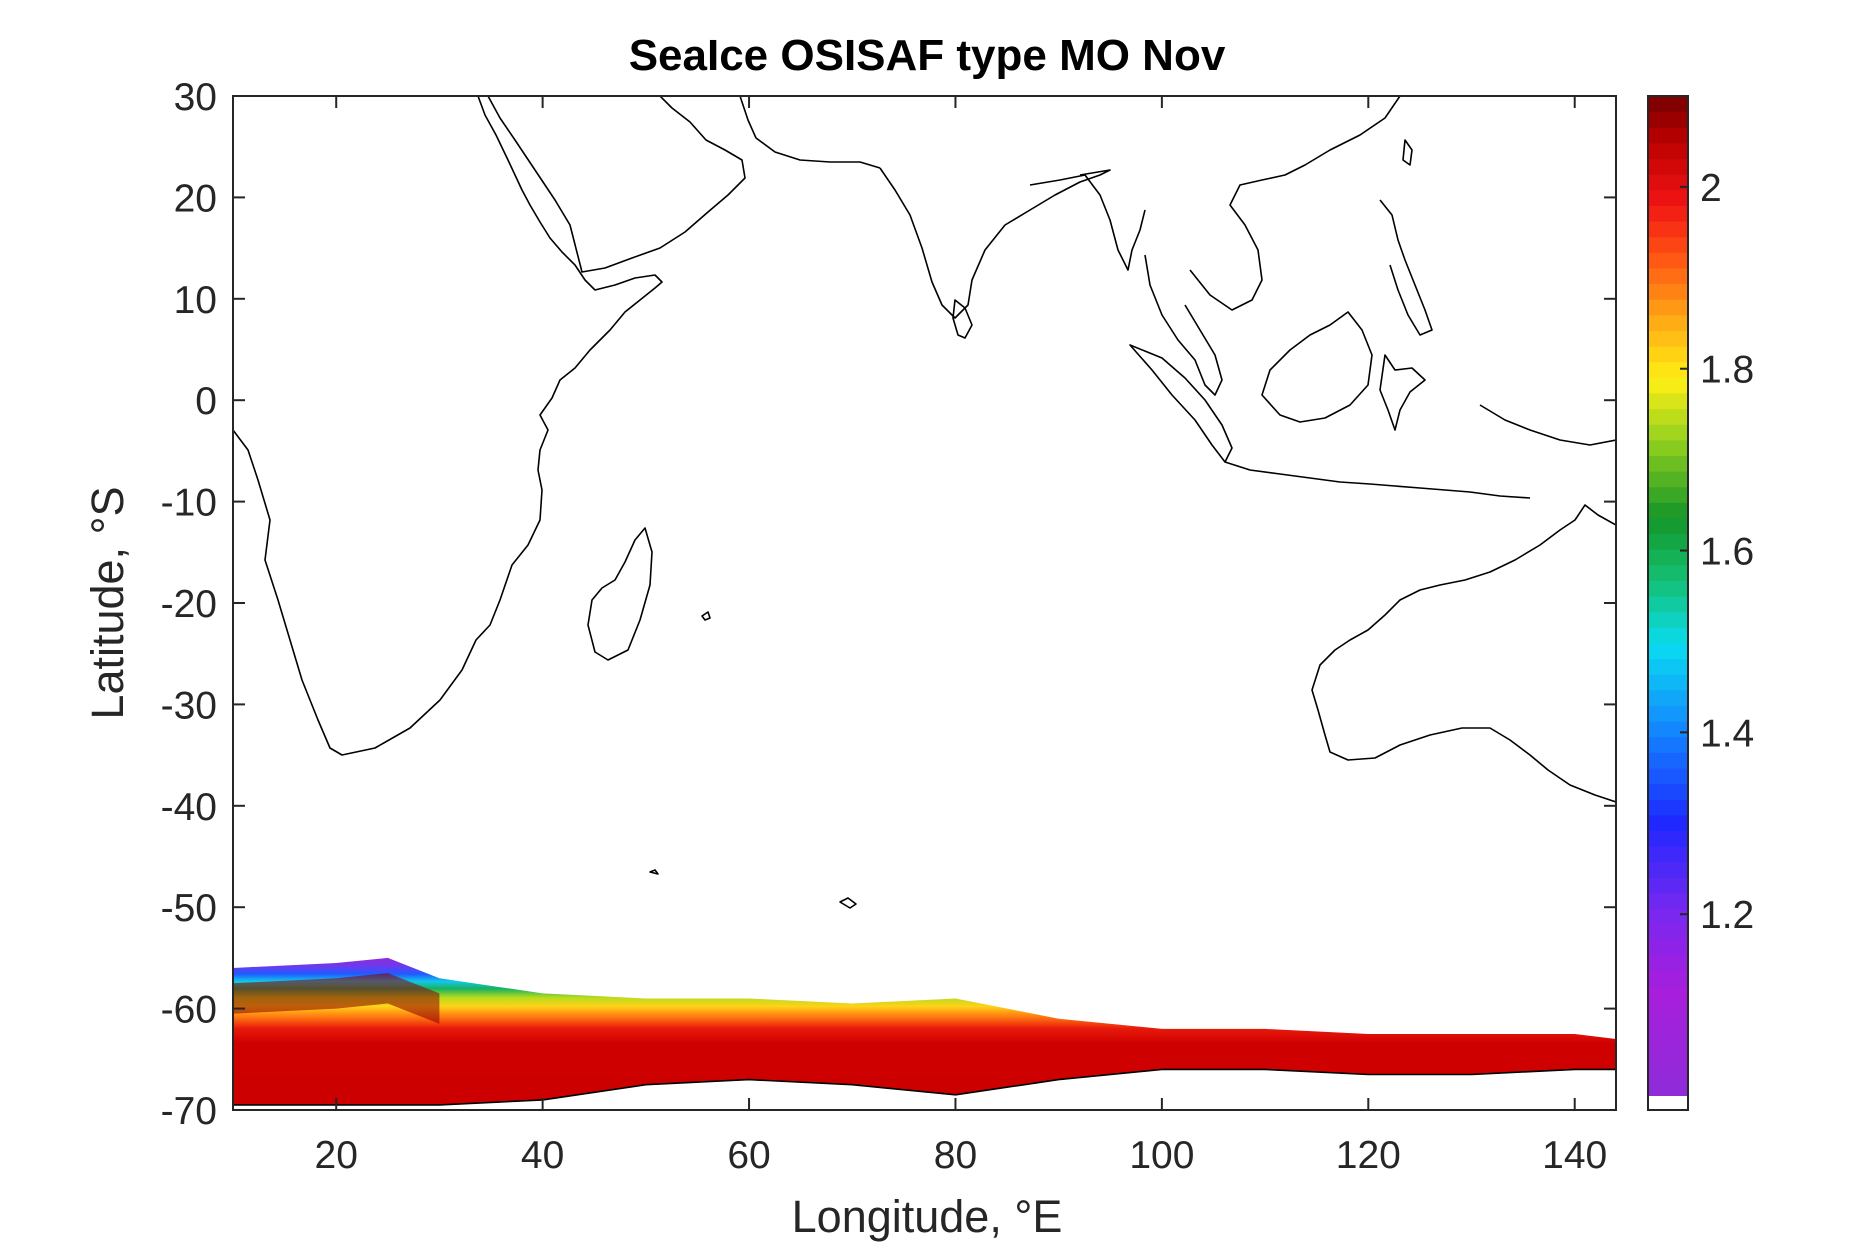 This screenshot has width=1875, height=1250. Describe the element at coordinates (189, 908) in the screenshot. I see `y-tick-label: -50` at that location.